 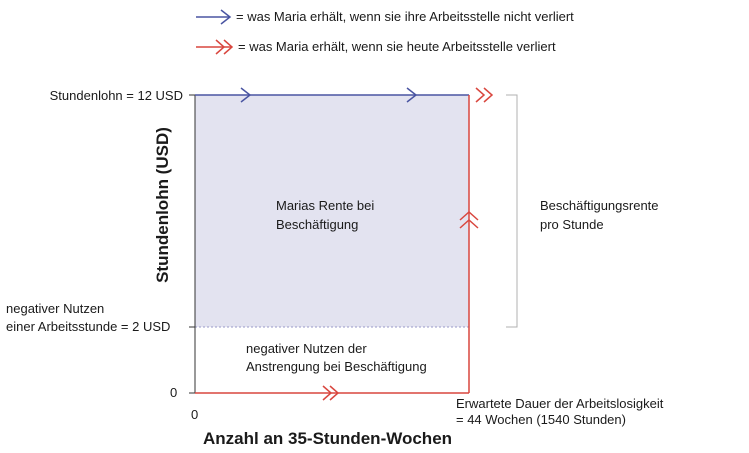 I want to click on employment-rent-bracket, so click(x=512, y=211).